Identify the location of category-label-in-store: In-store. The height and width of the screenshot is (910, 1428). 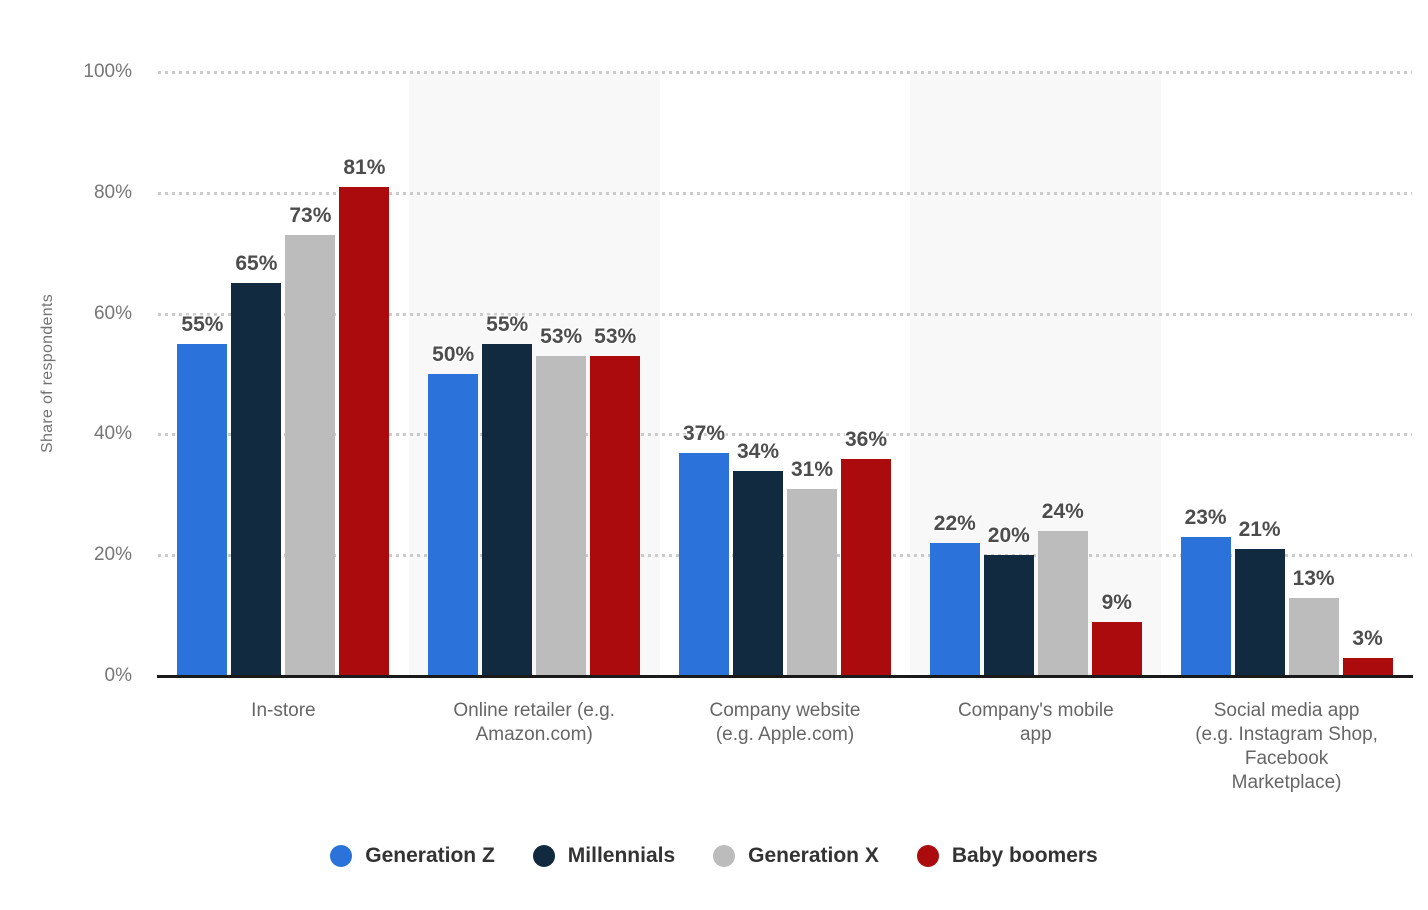
(283, 710).